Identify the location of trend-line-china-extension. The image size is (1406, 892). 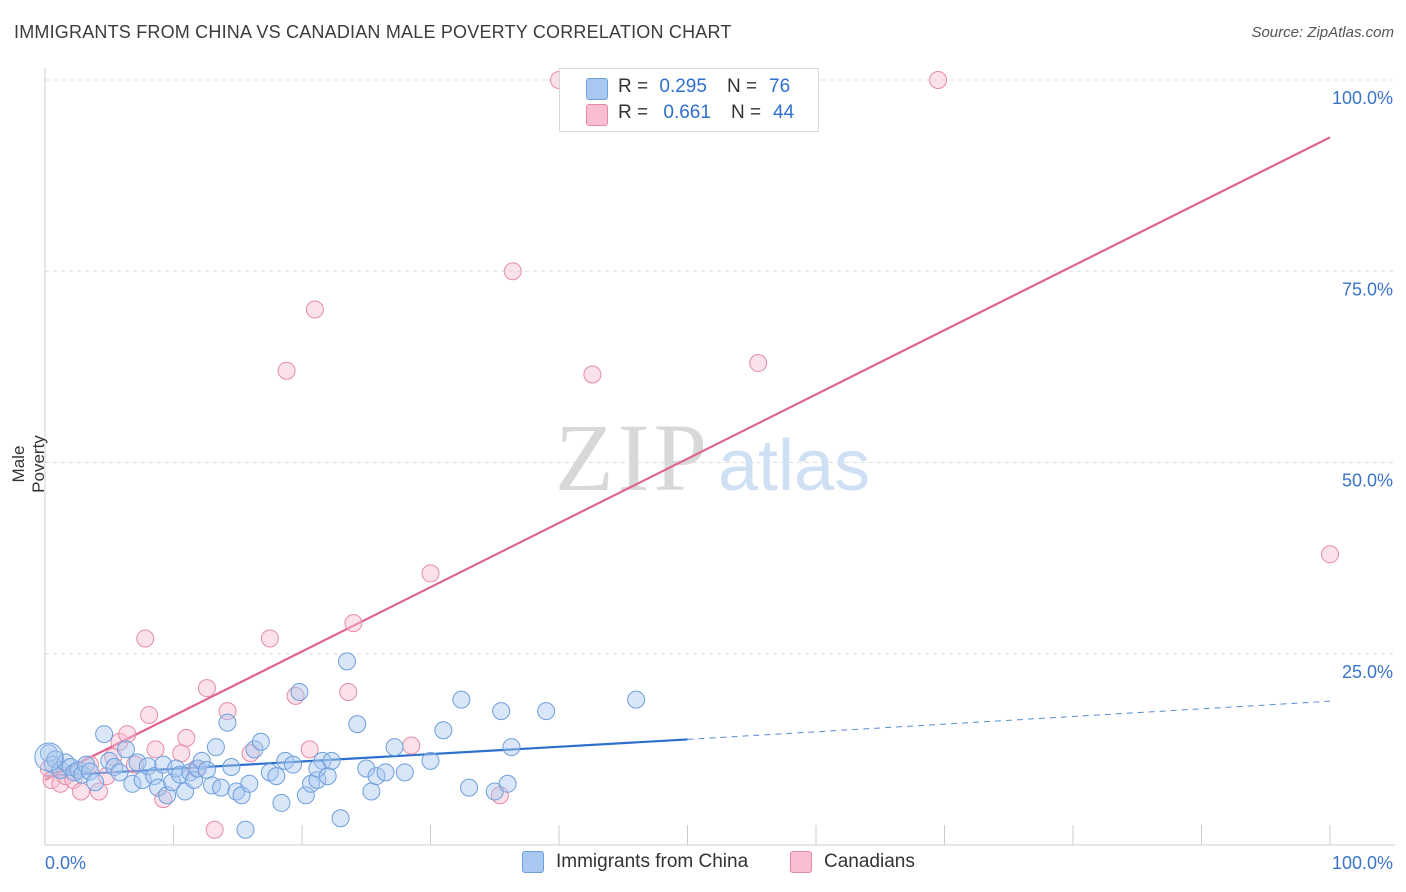
(1009, 720).